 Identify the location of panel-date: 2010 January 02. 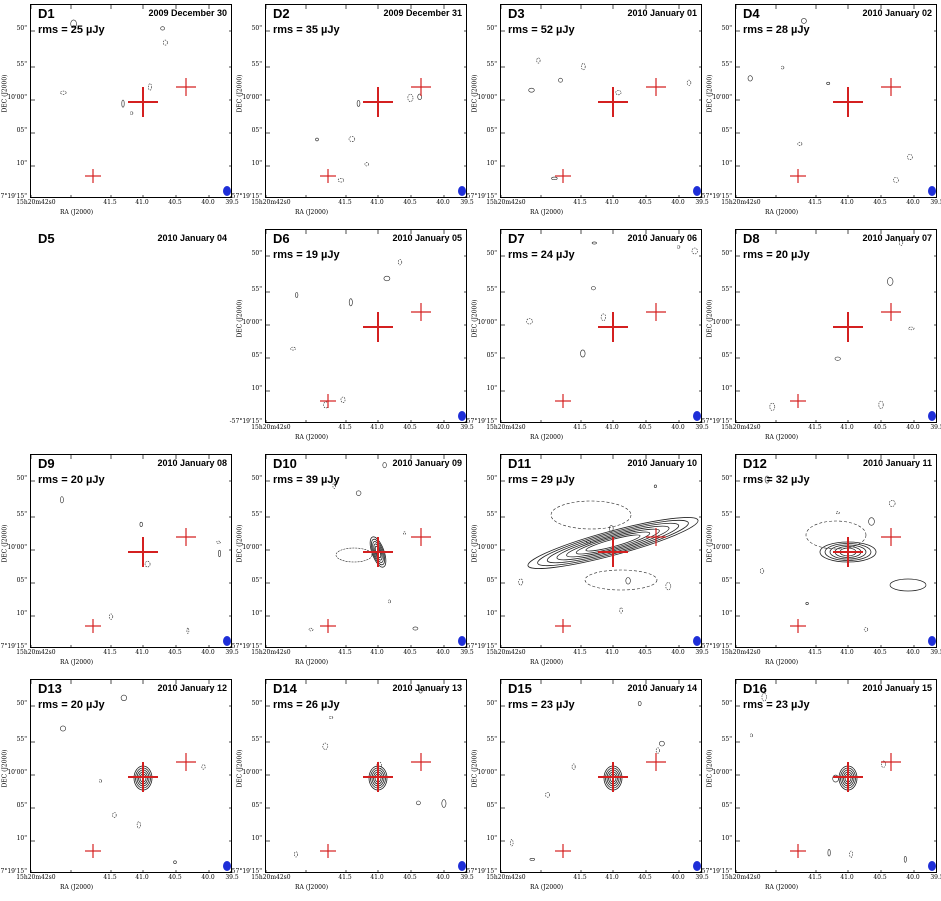
(897, 13).